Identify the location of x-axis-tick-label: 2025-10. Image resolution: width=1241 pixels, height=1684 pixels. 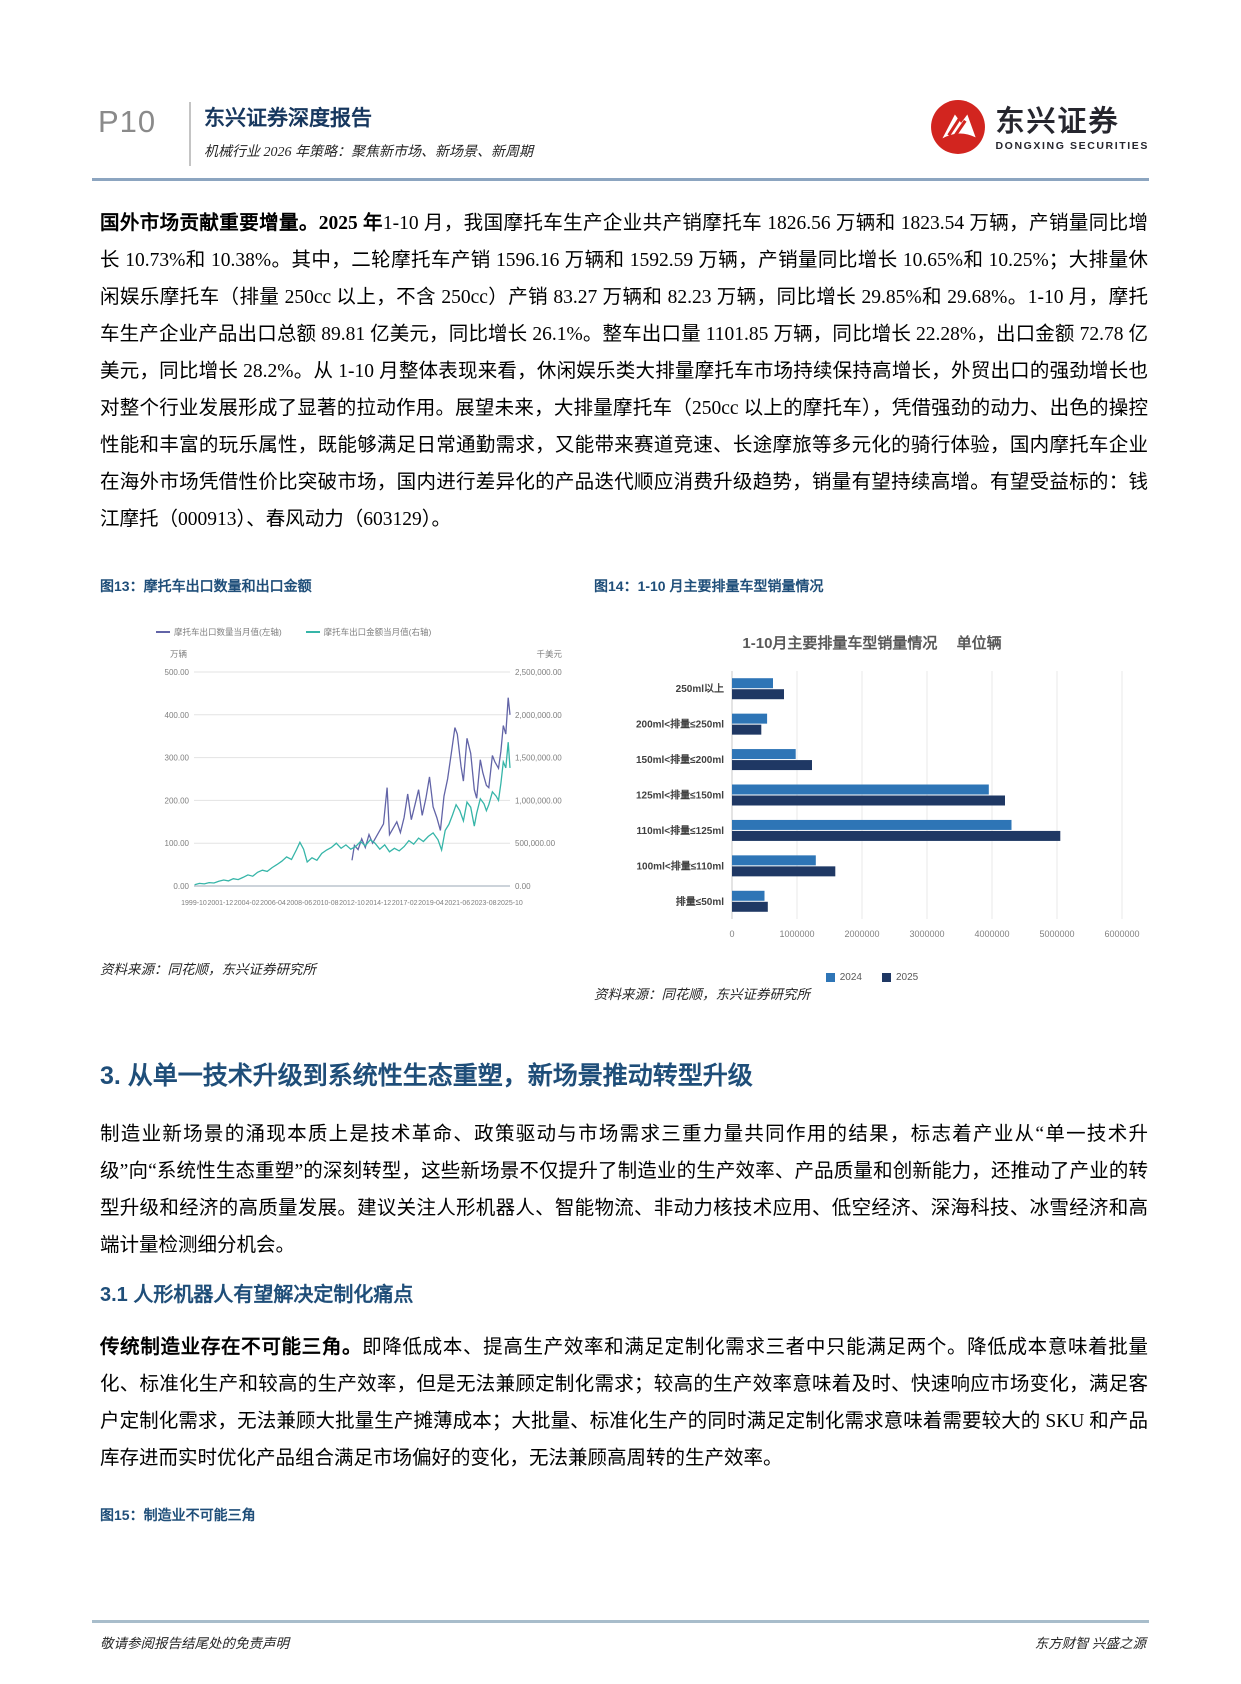
(510, 903).